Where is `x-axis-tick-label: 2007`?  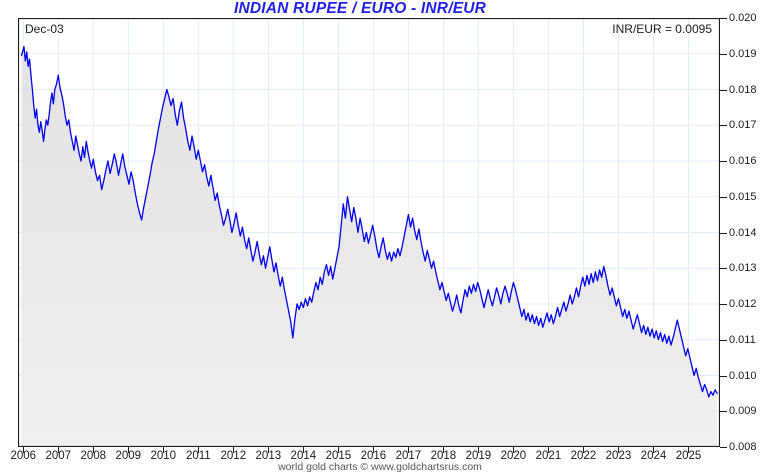
x-axis-tick-label: 2007 is located at coordinates (58, 456).